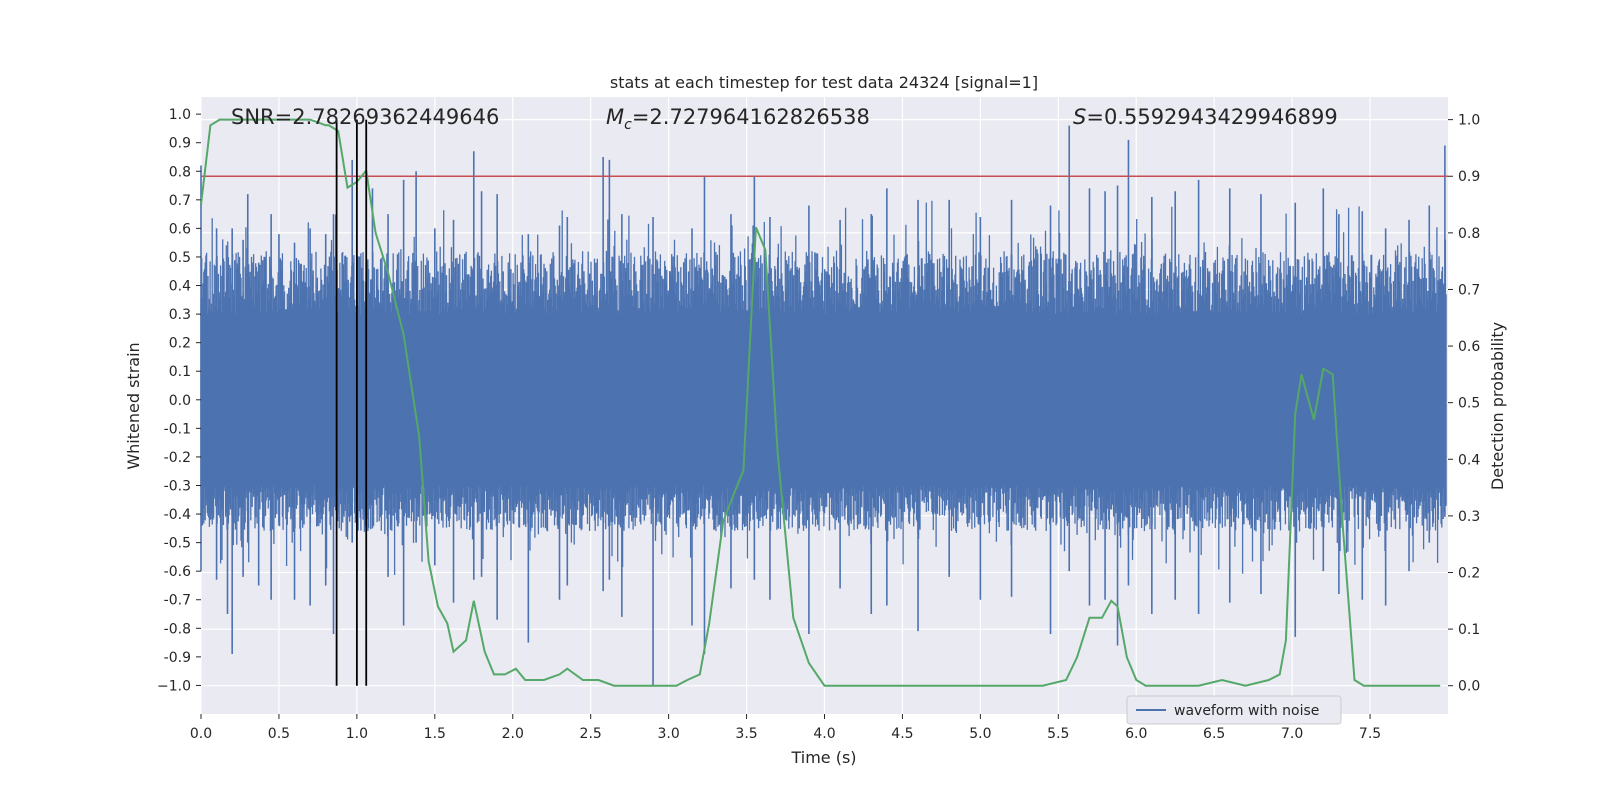  I want to click on chirp-mass-annotation: Mc=2.727964162826538, so click(738, 119).